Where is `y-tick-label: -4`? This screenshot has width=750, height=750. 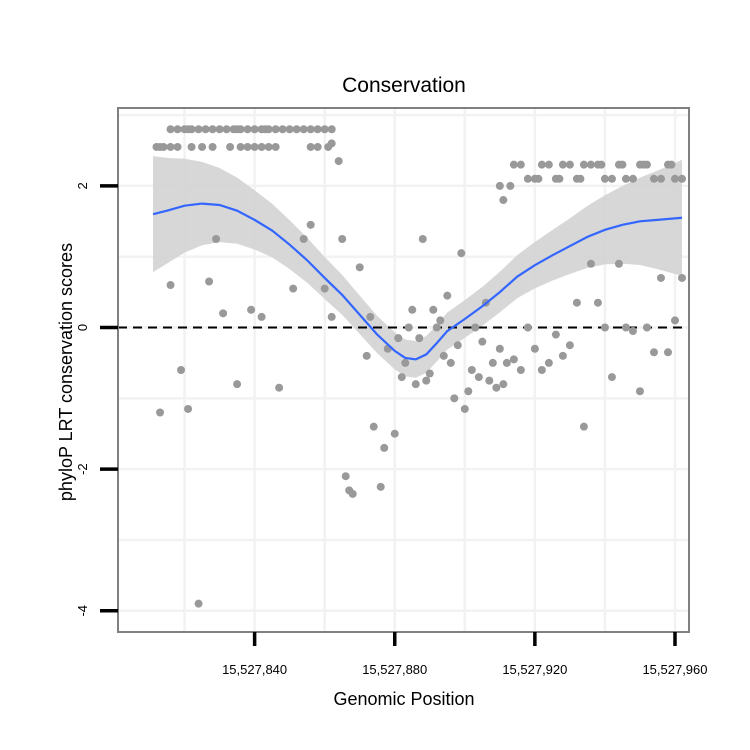
y-tick-label: -4 is located at coordinates (82, 611).